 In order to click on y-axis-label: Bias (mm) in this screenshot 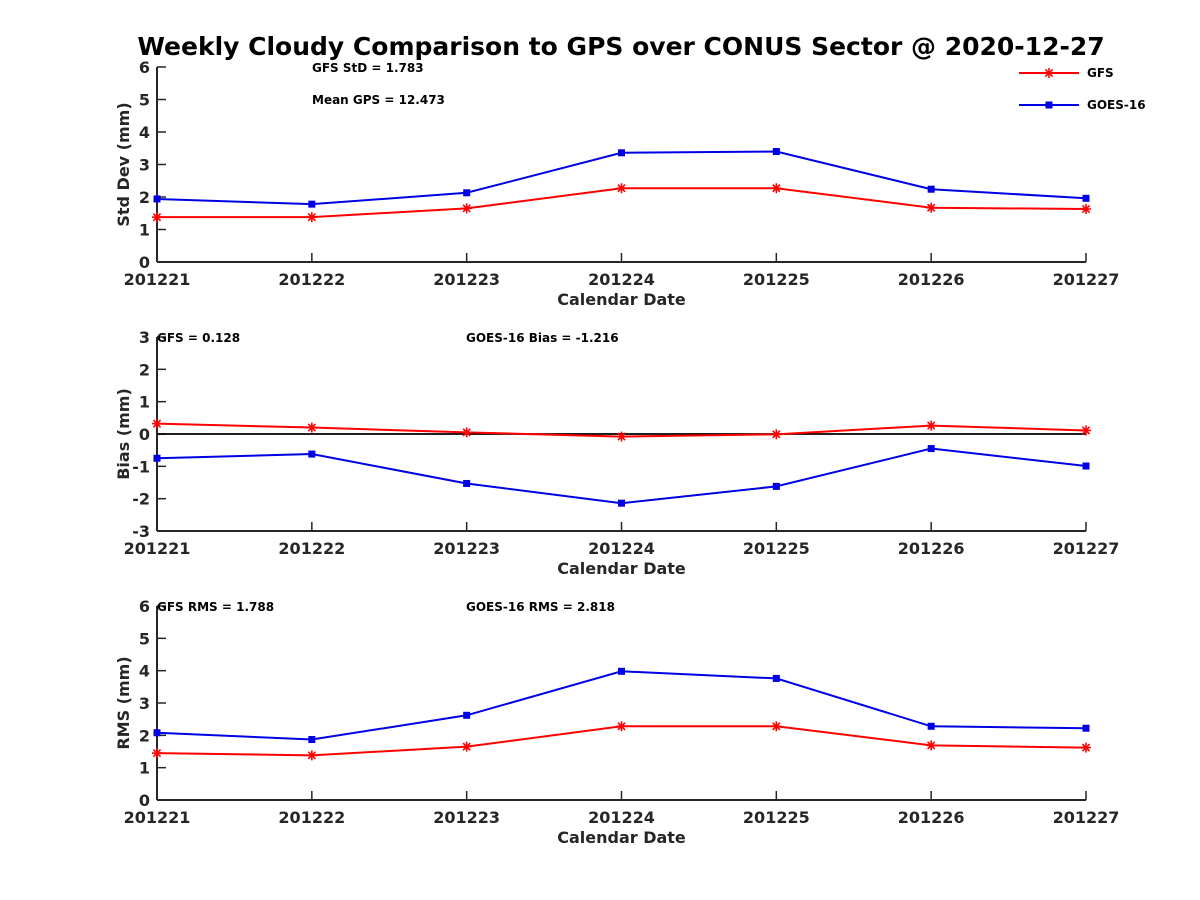, I will do `click(123, 434)`.